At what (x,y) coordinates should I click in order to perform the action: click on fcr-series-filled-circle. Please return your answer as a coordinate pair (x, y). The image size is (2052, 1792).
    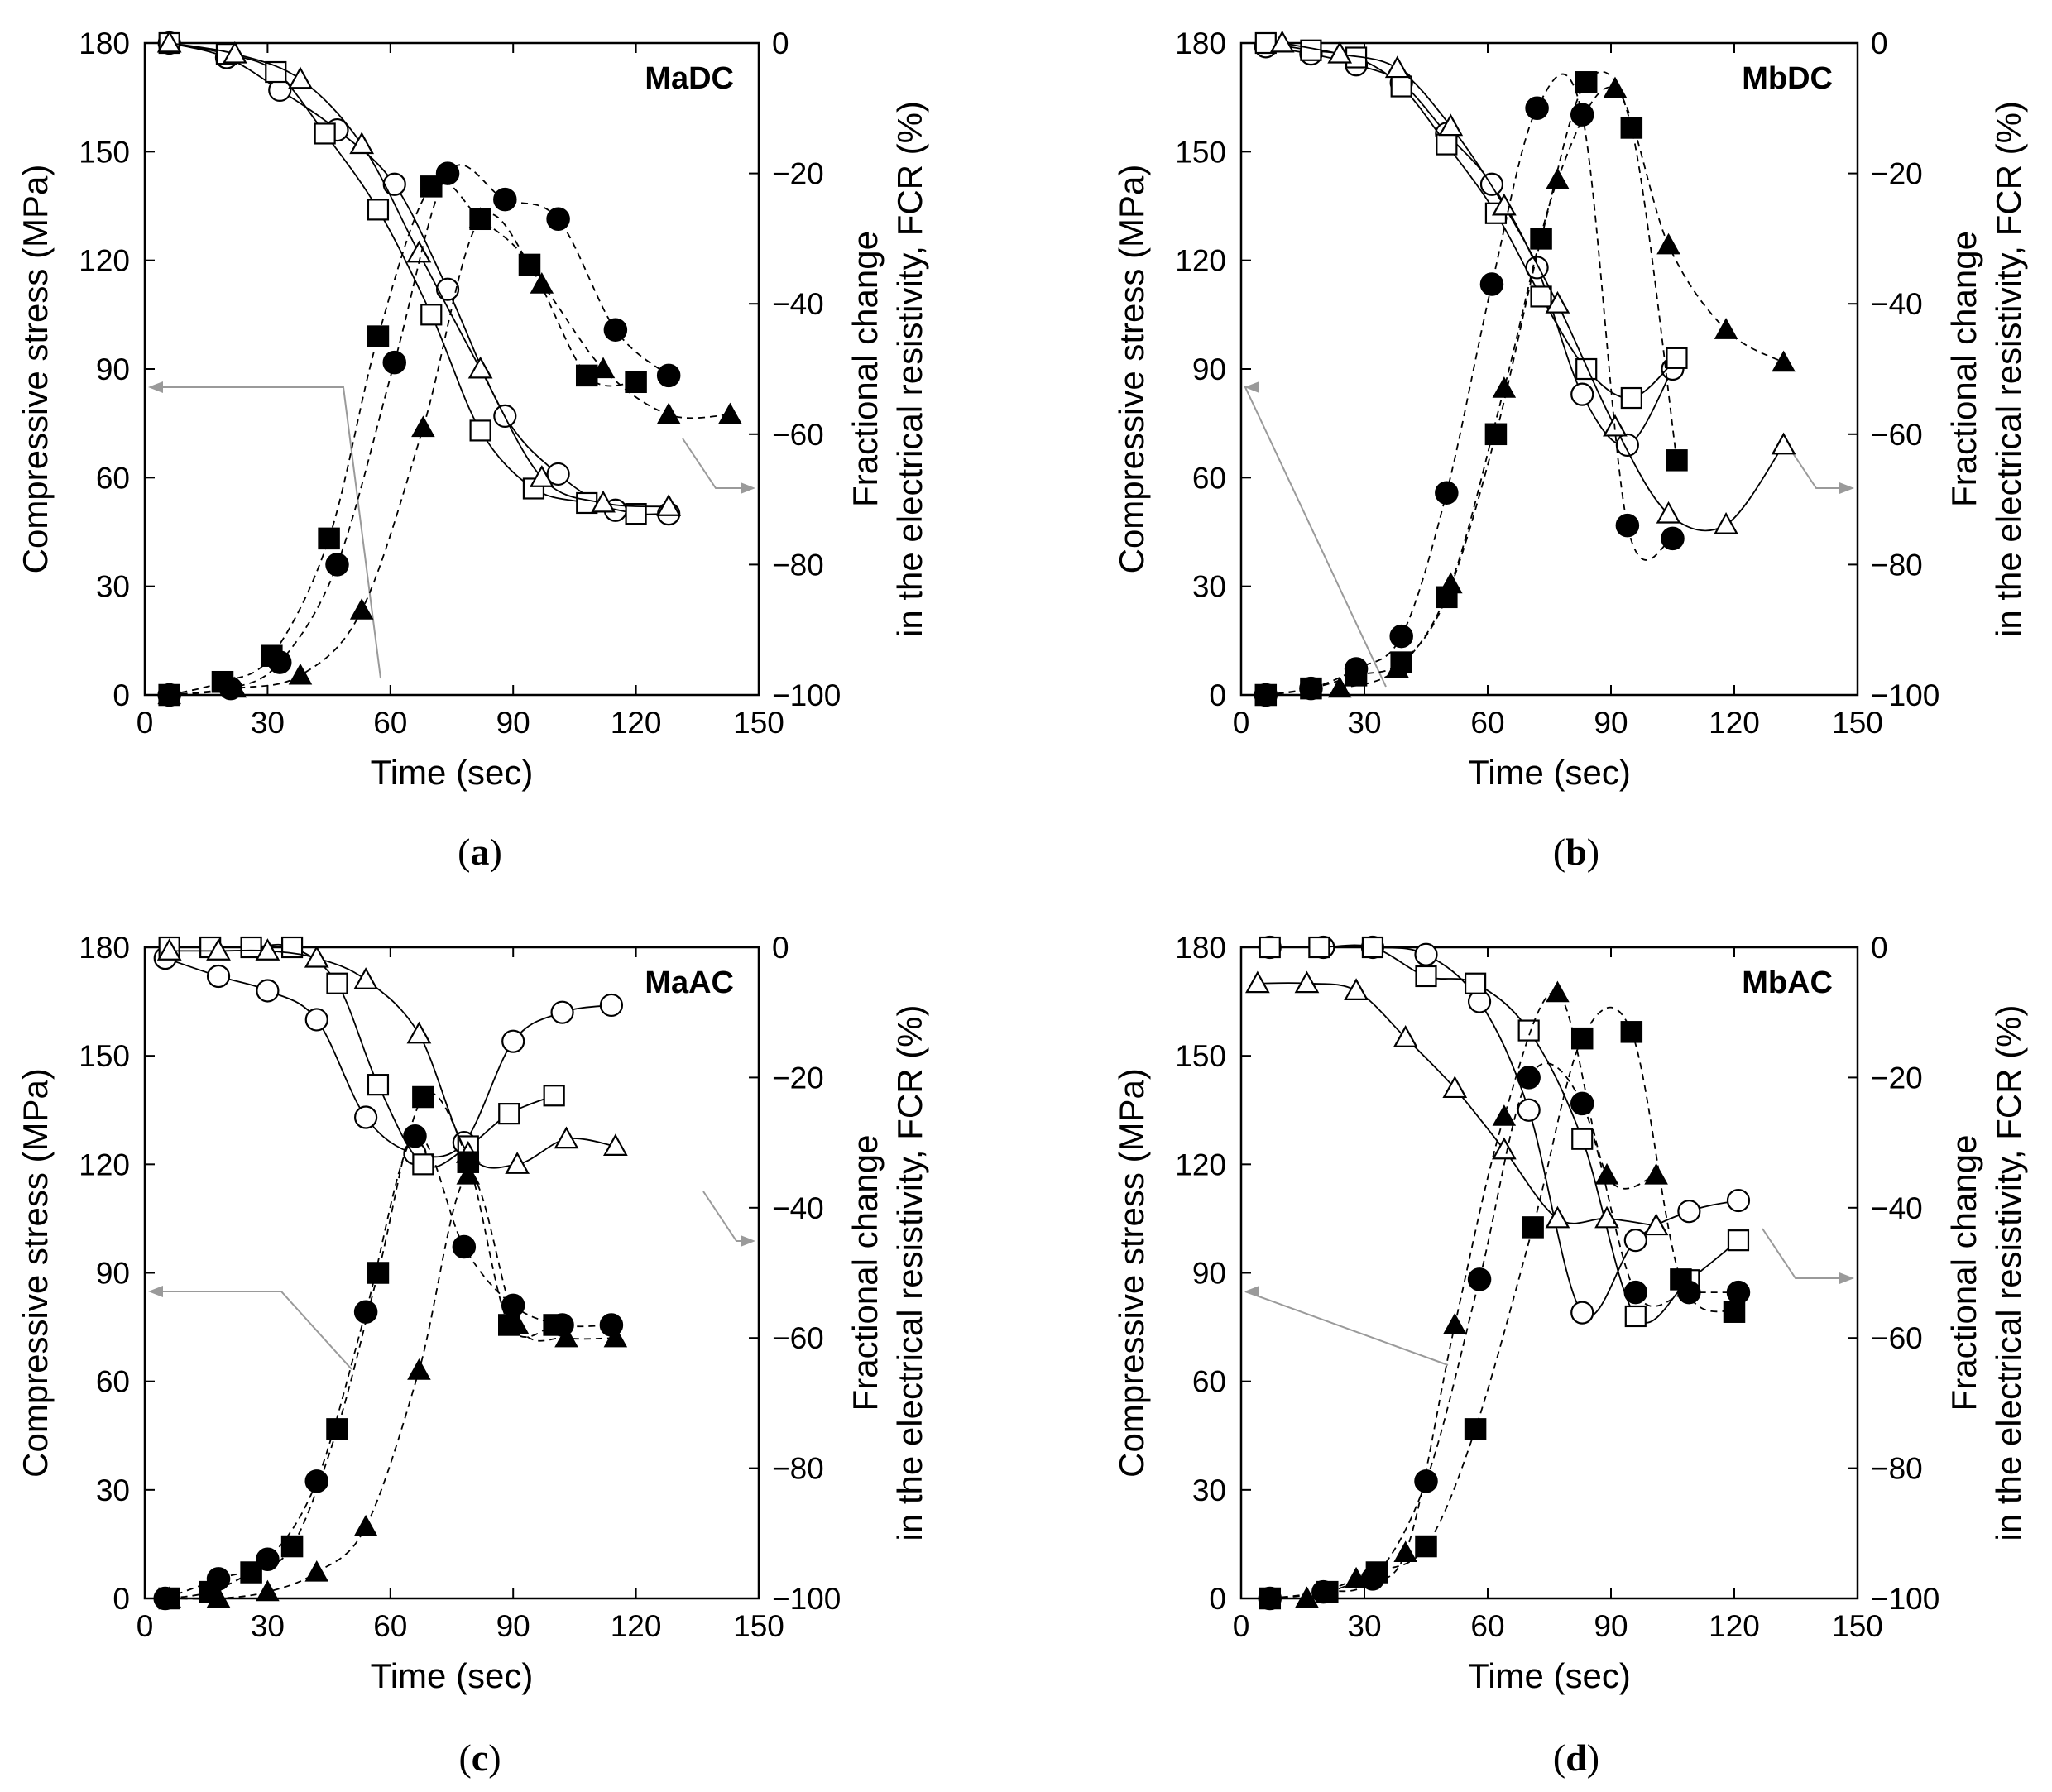
    Looking at the image, I should click on (388, 1368).